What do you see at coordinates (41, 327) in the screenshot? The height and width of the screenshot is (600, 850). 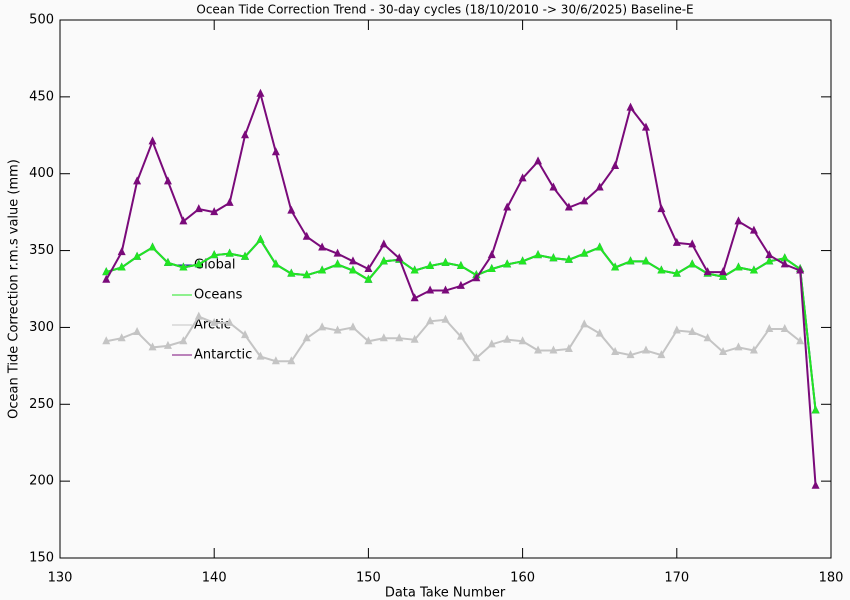 I see `y-tick-label: 300` at bounding box center [41, 327].